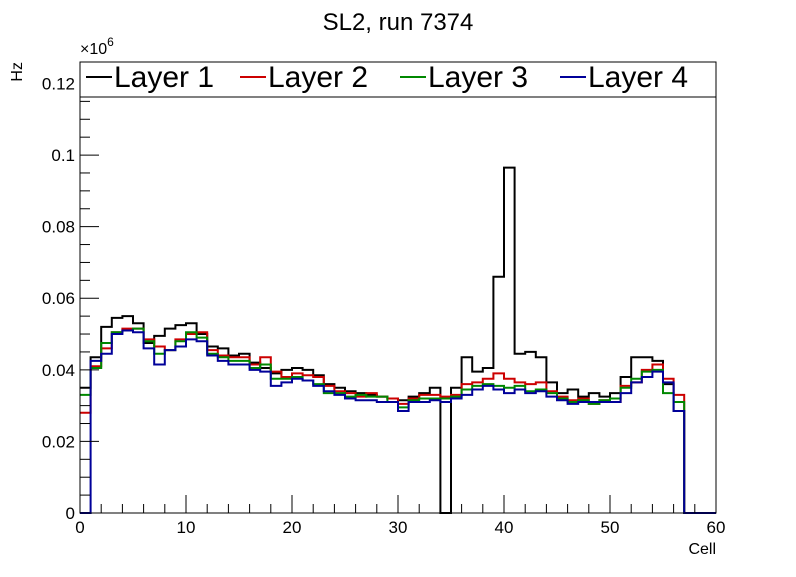 The image size is (796, 577). Describe the element at coordinates (292, 527) in the screenshot. I see `x-tick-label: 20` at that location.